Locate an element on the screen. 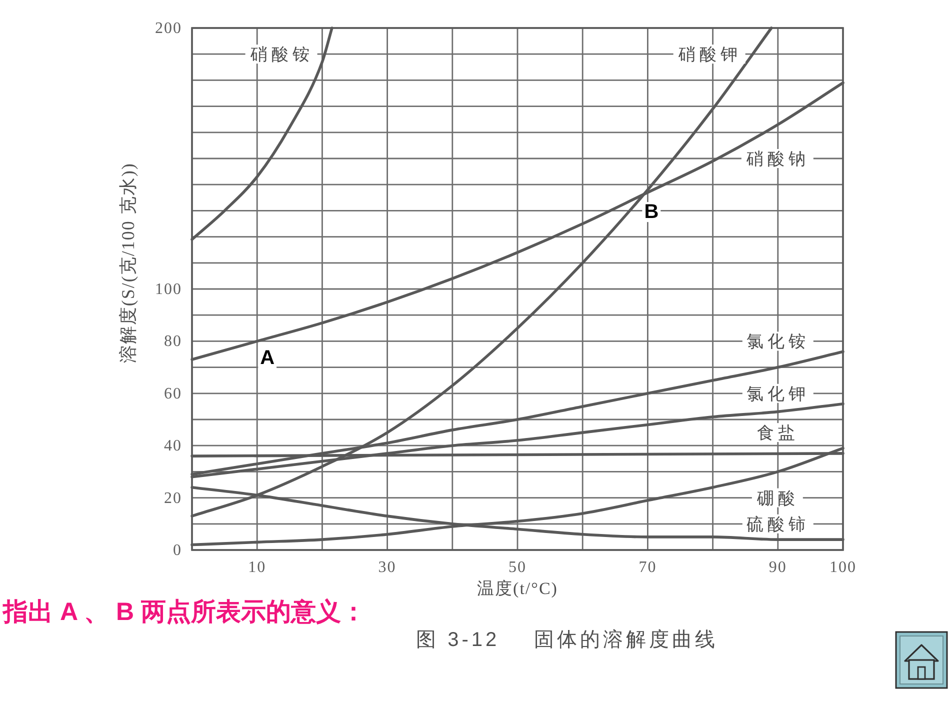 Image resolution: width=950 pixels, height=713 pixels. series-name: 食盐 is located at coordinates (777, 432).